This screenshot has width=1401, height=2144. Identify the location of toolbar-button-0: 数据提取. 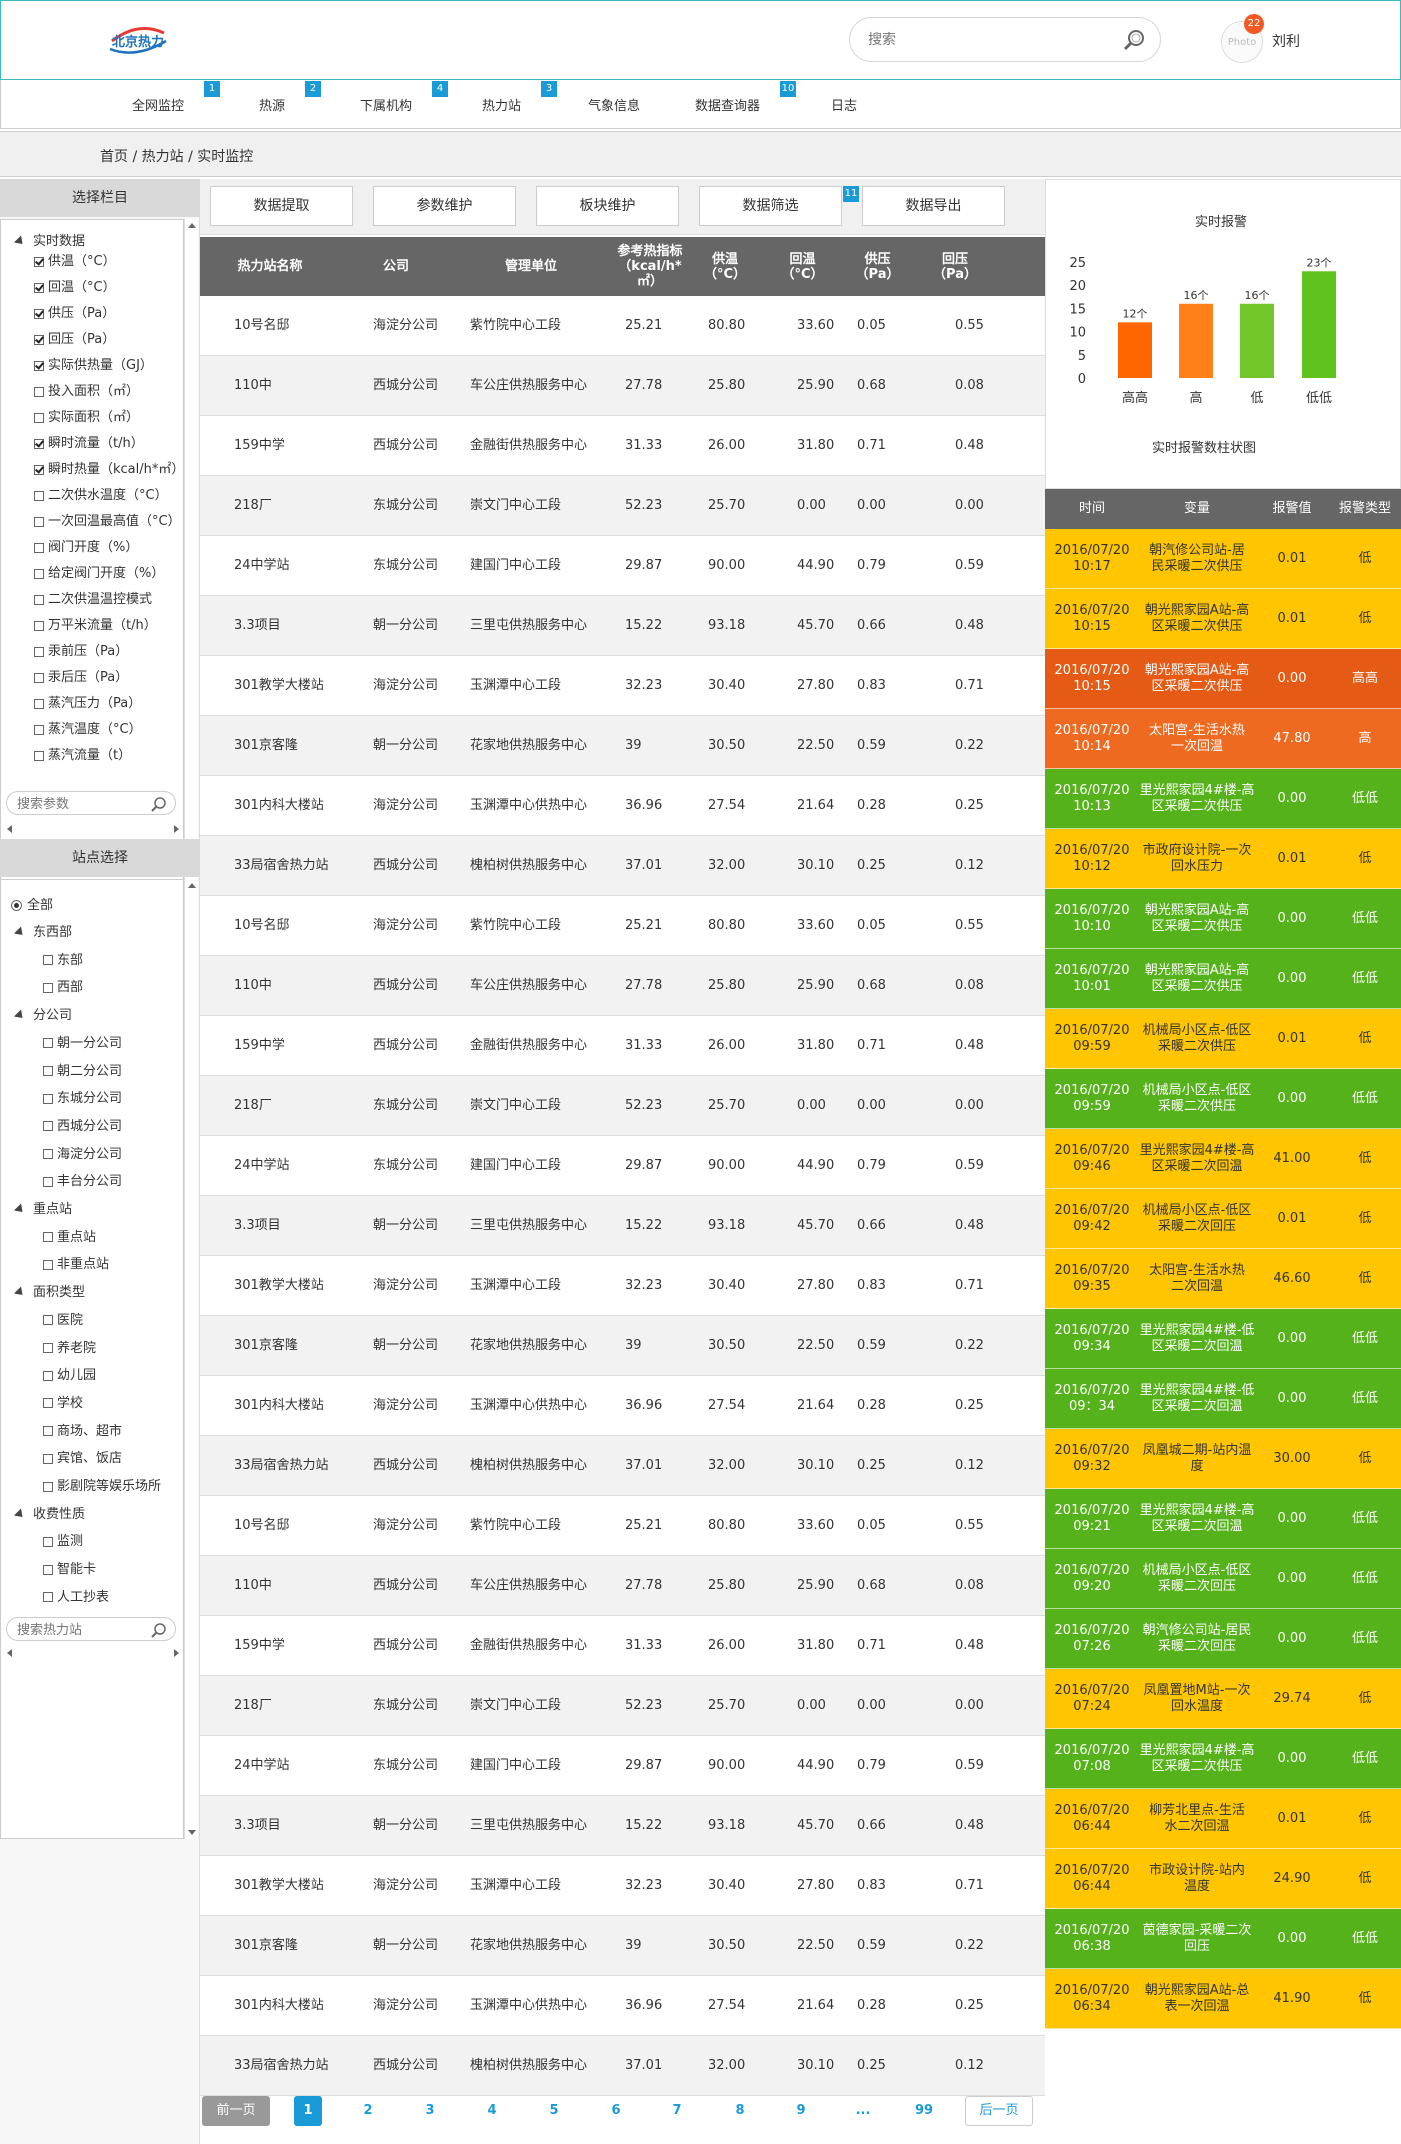
(281, 206).